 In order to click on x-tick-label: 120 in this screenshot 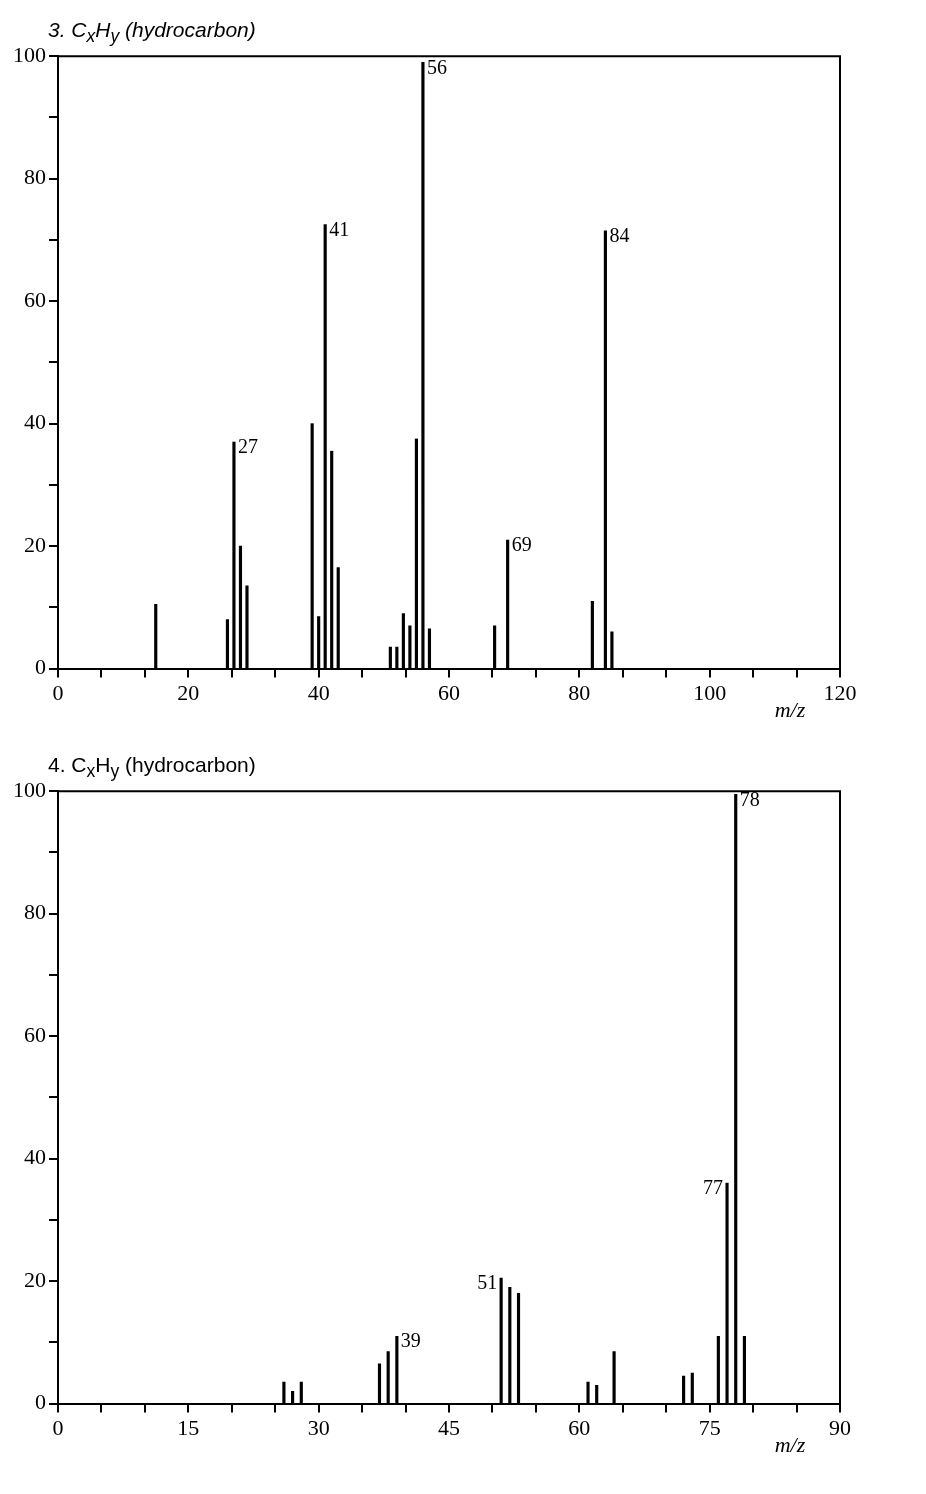, I will do `click(840, 692)`.